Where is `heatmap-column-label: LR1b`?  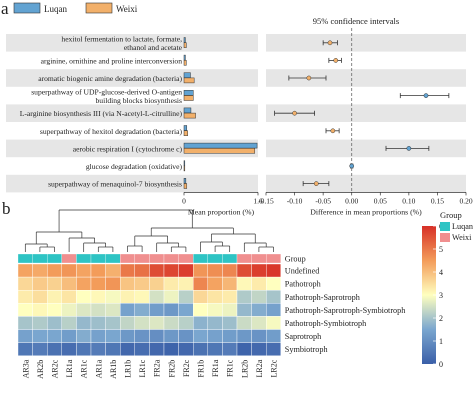
heatmap-column-label: LR1b is located at coordinates (128, 369).